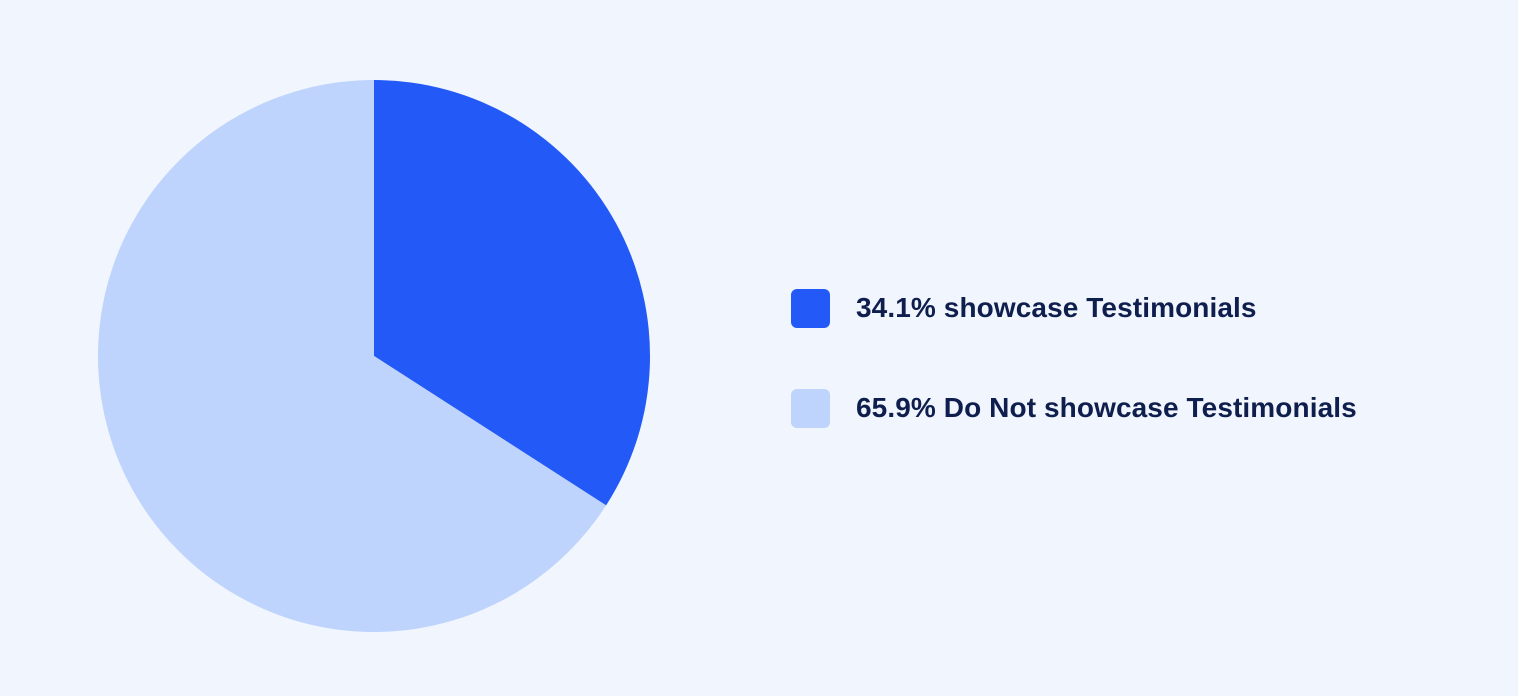  What do you see at coordinates (1106, 407) in the screenshot?
I see `legend-label-do-not-showcase: 65.9% Do Not showcase Testimonials` at bounding box center [1106, 407].